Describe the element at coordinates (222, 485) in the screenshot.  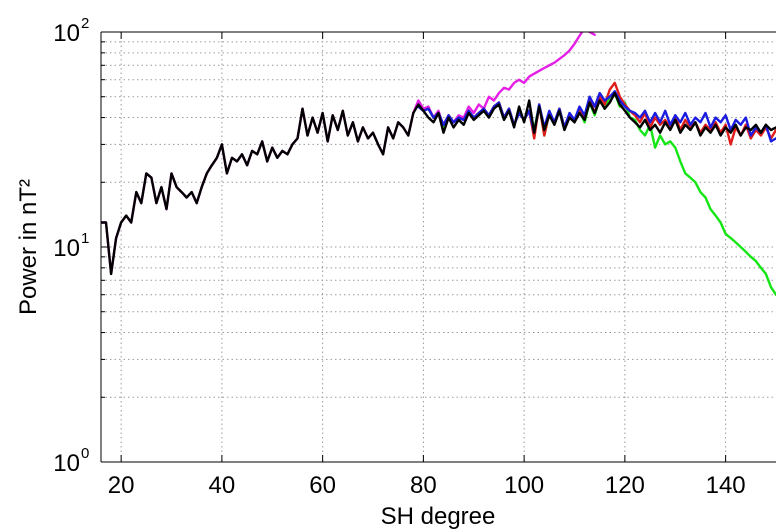
I see `x-tick-label: 40` at that location.